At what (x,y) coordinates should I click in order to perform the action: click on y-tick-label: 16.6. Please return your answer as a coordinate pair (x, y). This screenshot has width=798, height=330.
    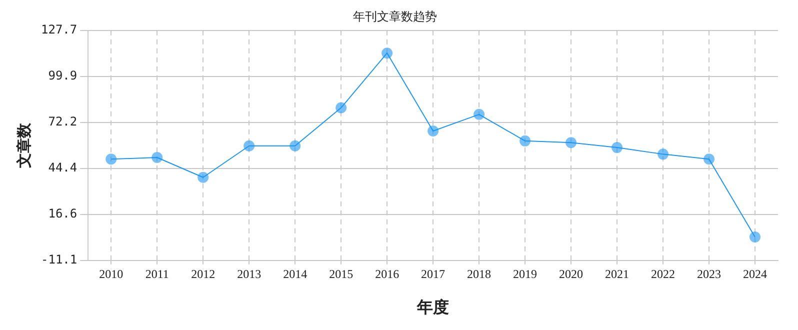
    Looking at the image, I should click on (63, 213).